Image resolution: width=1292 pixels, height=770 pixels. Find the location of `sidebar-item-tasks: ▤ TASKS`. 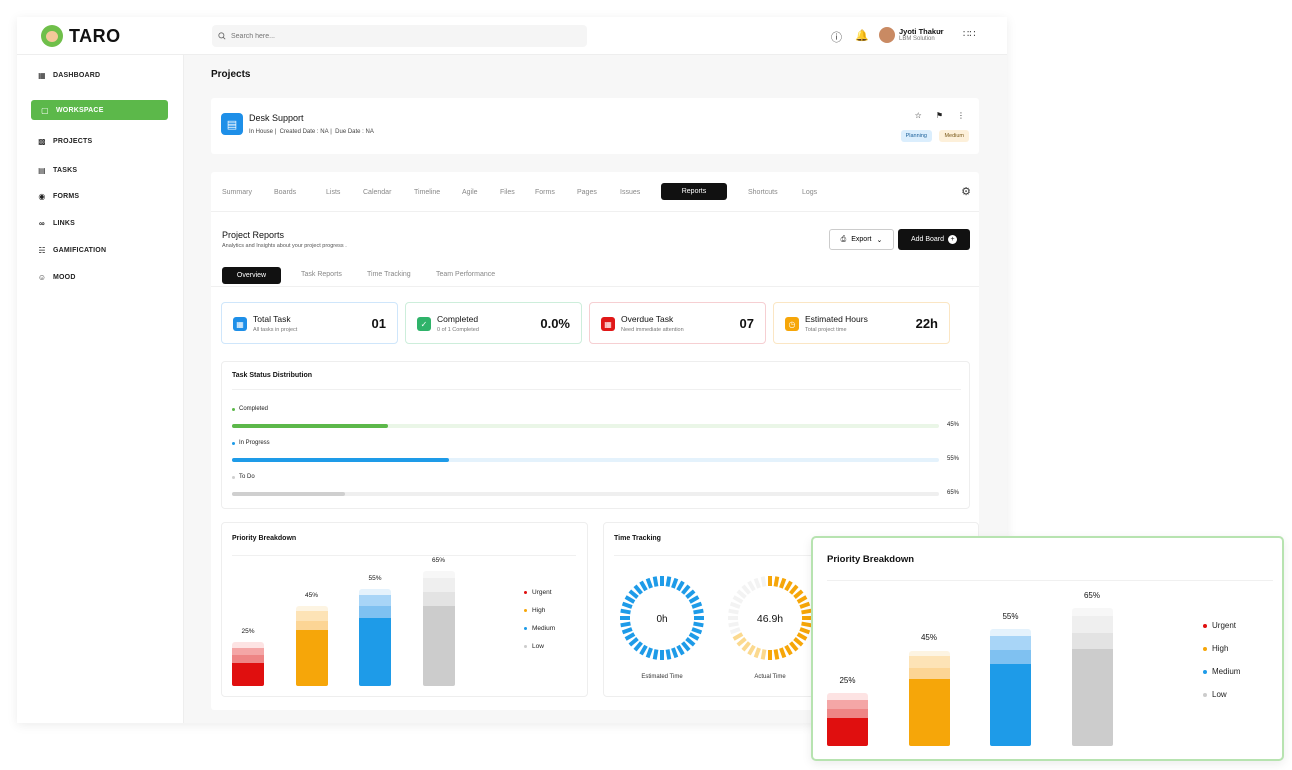

sidebar-item-tasks: ▤ TASKS is located at coordinates (57, 170).